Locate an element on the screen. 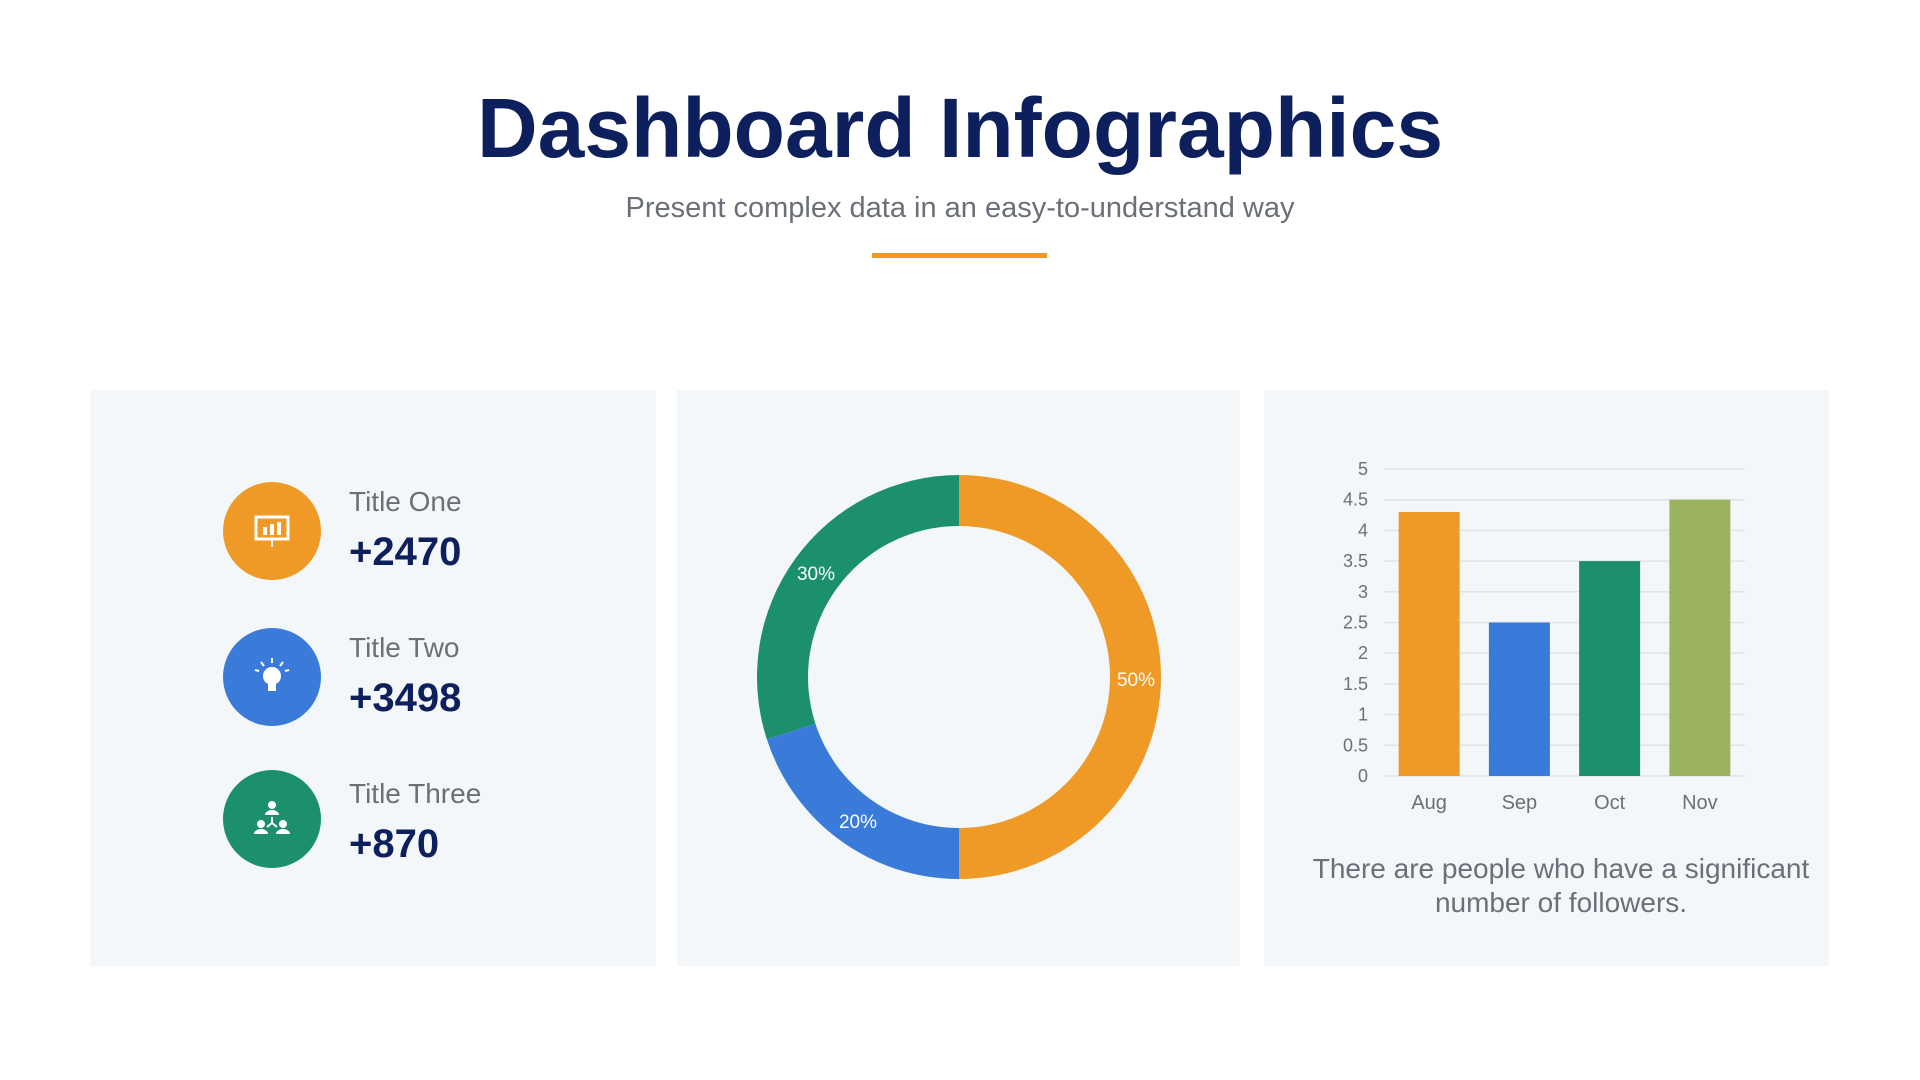 Image resolution: width=1920 pixels, height=1080 pixels. stat-title-two: Title Two is located at coordinates (404, 647).